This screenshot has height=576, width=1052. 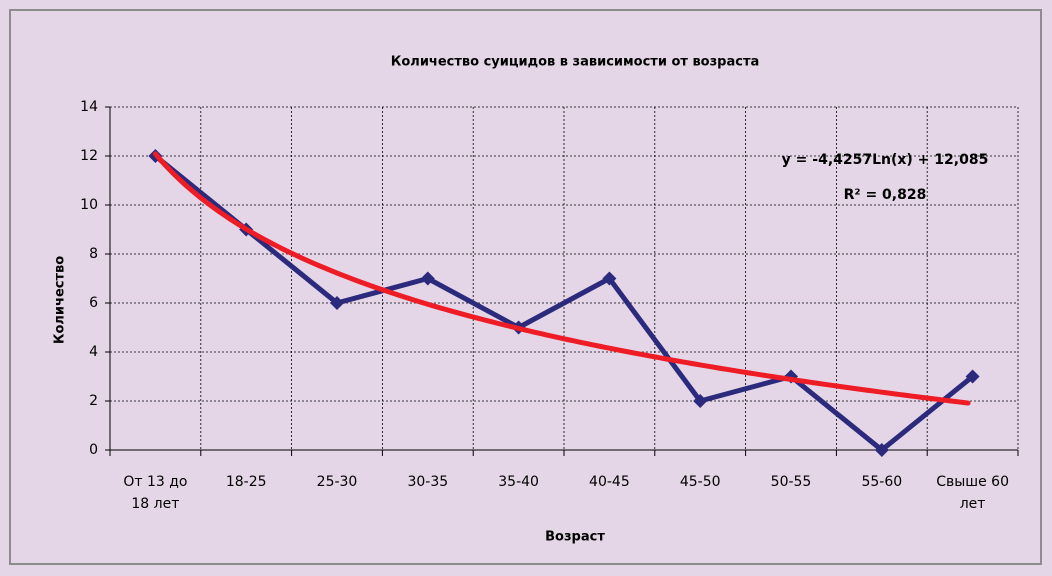 I want to click on x-tick-label: 55-60, so click(x=882, y=482).